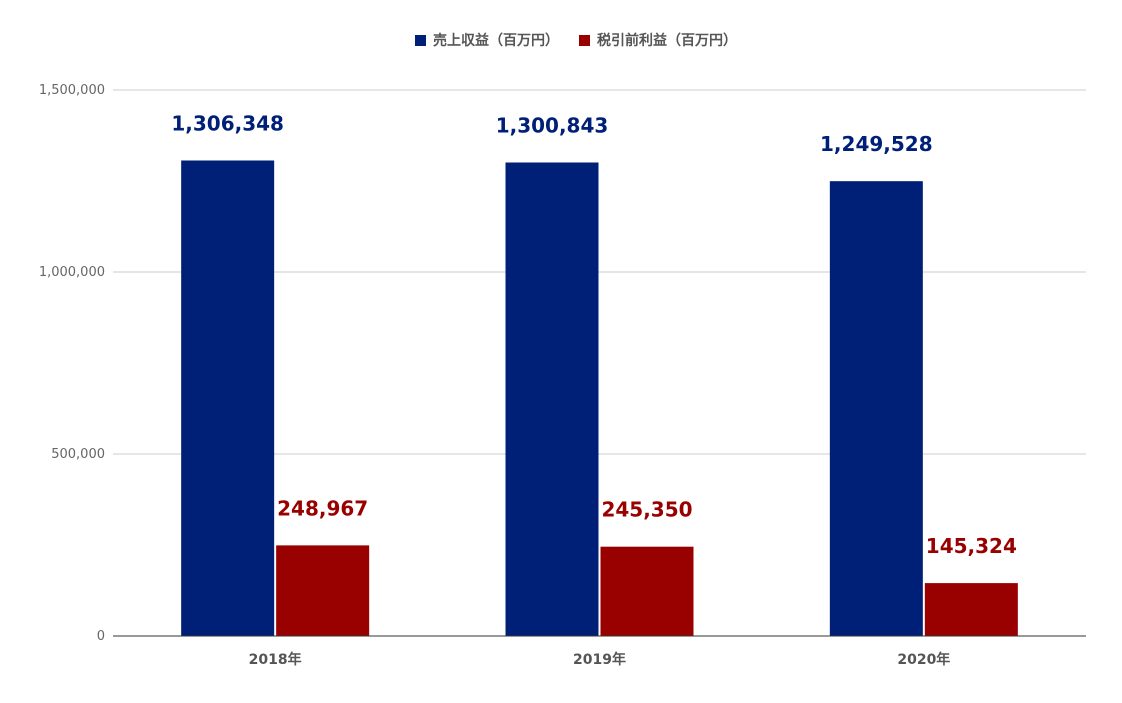  I want to click on legend-label: 売上収益（百万円）, so click(496, 40).